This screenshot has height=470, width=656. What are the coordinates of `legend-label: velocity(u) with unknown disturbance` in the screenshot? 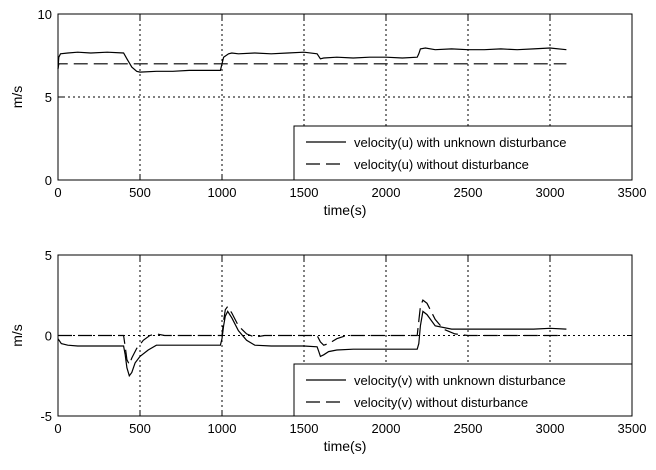 It's located at (460, 142).